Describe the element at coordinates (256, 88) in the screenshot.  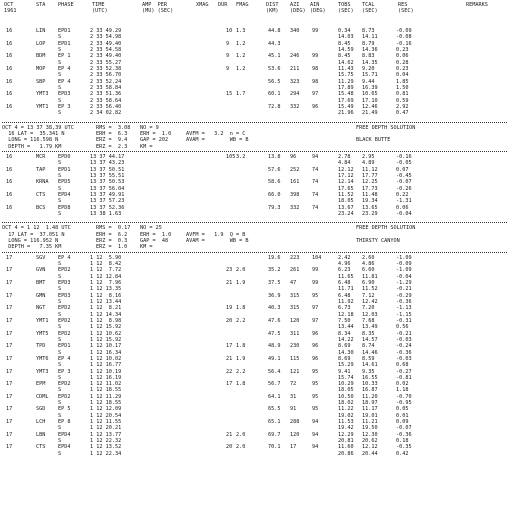
I see `table-row: S 2 33 58.84 17.89 16.39 1.50` at that location.